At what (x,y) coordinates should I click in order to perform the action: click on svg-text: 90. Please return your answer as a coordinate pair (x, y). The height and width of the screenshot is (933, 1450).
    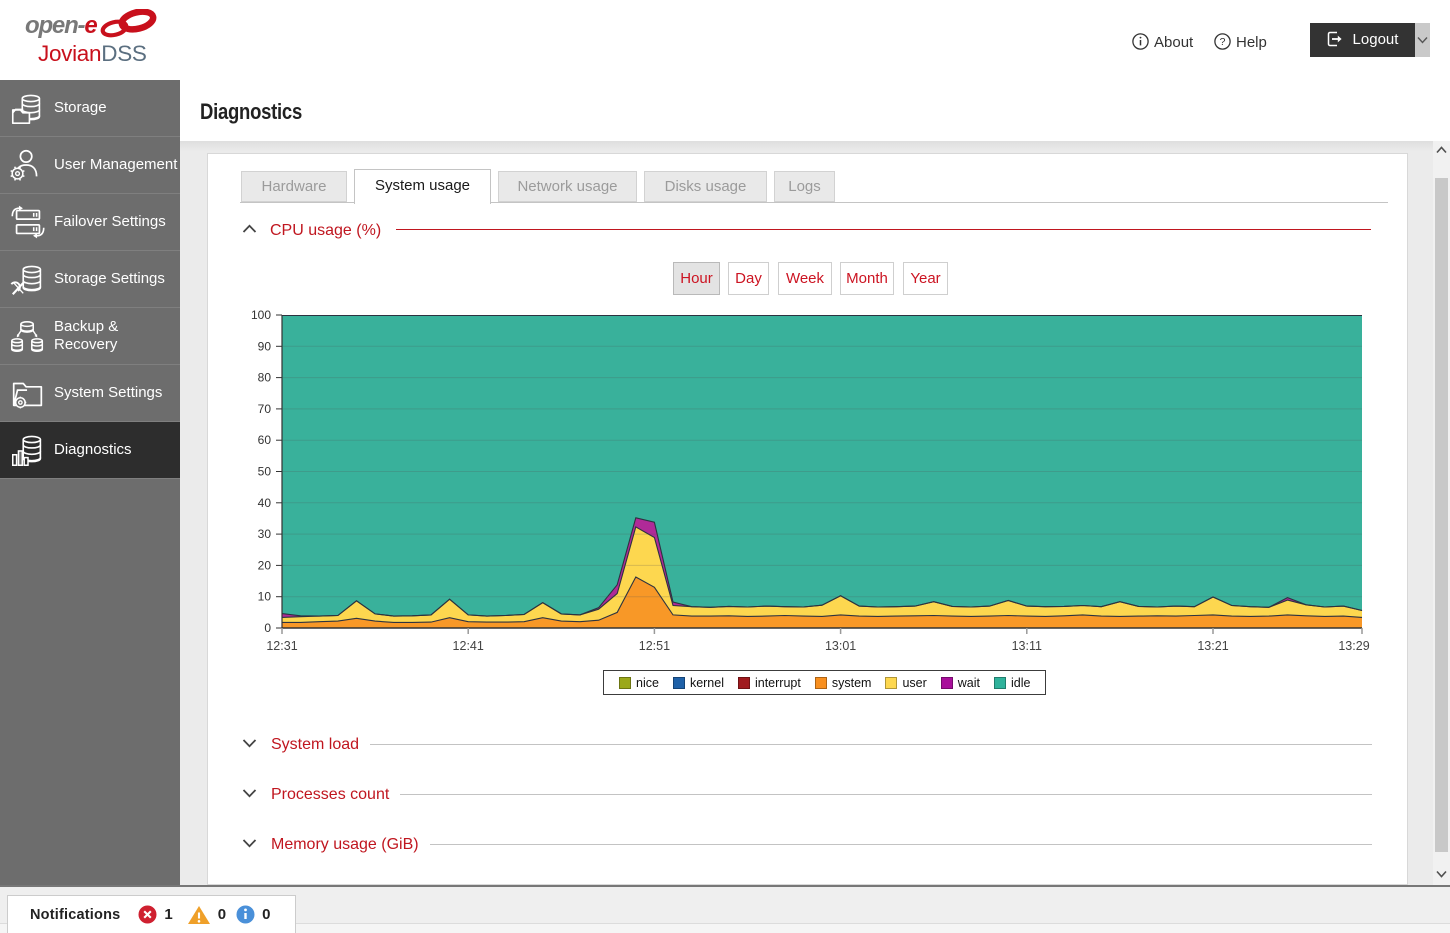
    Looking at the image, I should click on (265, 346).